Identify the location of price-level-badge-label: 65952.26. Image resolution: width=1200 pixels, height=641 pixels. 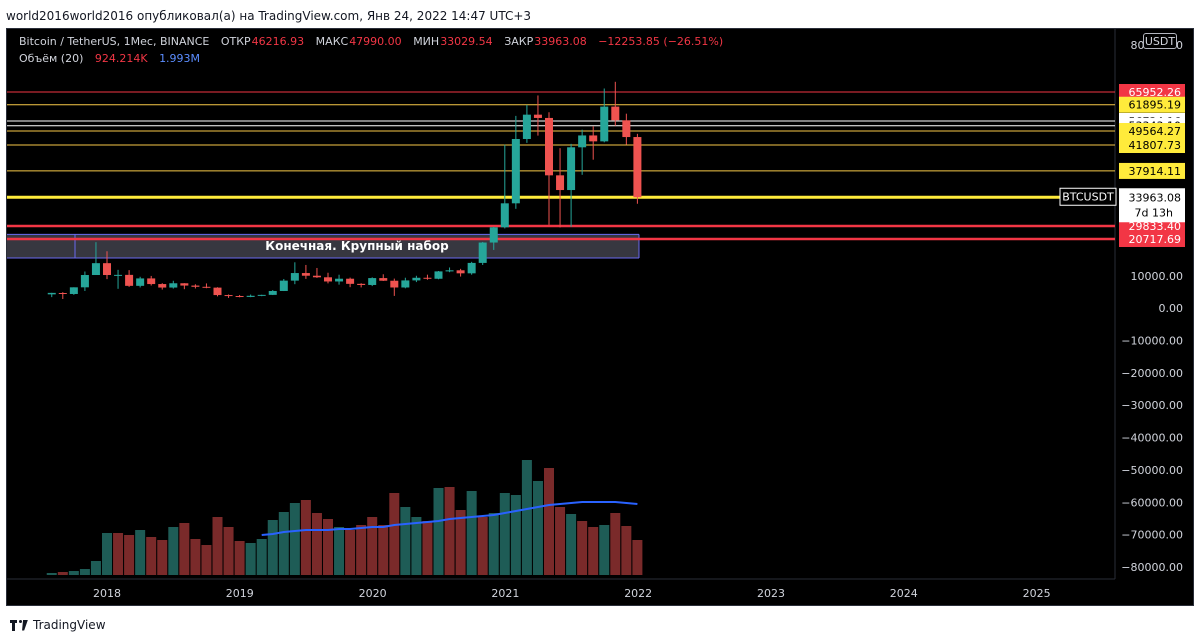
(1155, 92).